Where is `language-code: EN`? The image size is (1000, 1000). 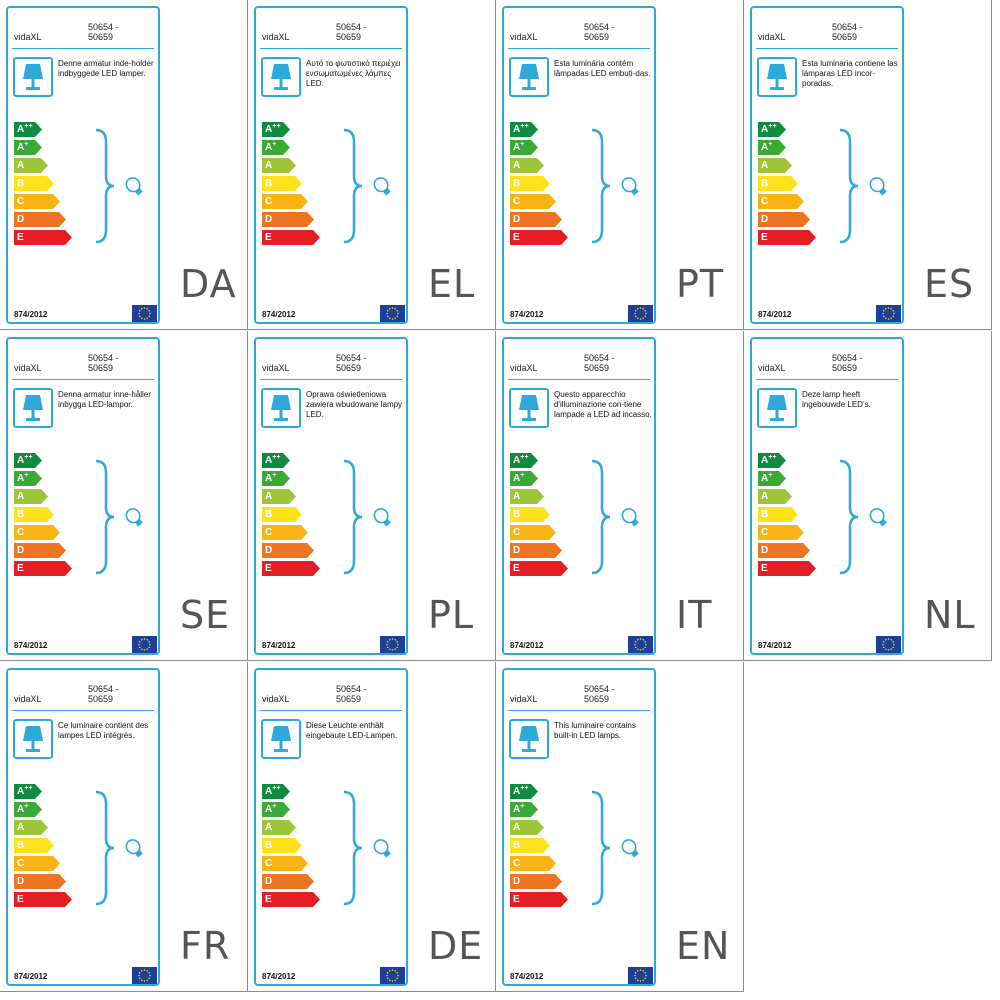
language-code: EN is located at coordinates (703, 946).